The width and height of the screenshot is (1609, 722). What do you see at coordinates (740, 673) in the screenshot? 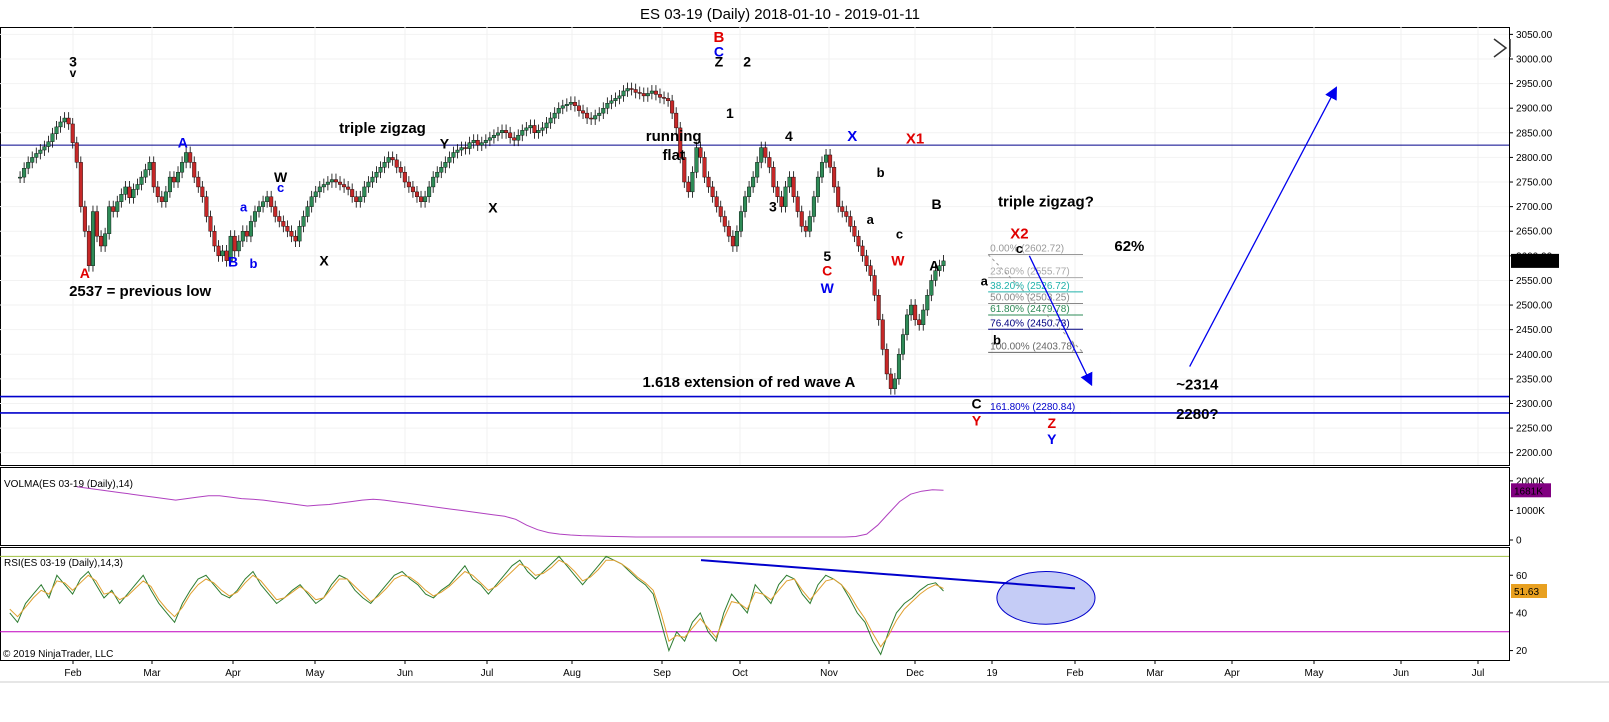
I see `x-tick-label: Oct` at bounding box center [740, 673].